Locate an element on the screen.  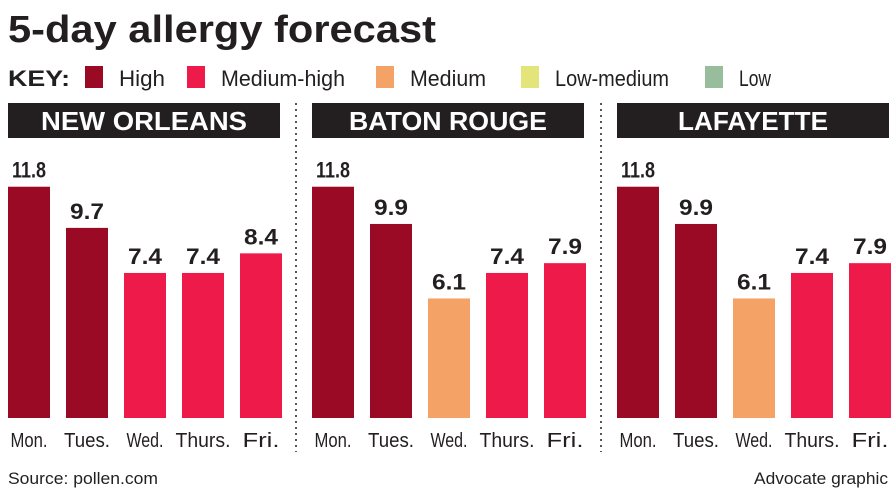
key-label: KEY: is located at coordinates (39, 78).